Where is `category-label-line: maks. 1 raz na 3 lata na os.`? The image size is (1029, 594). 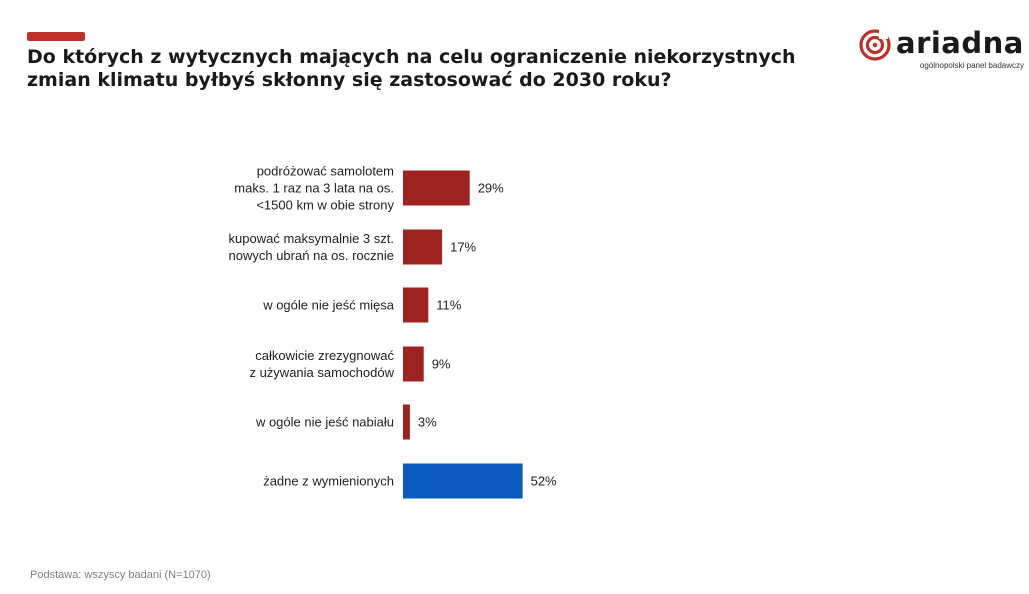 category-label-line: maks. 1 raz na 3 lata na os. is located at coordinates (314, 188).